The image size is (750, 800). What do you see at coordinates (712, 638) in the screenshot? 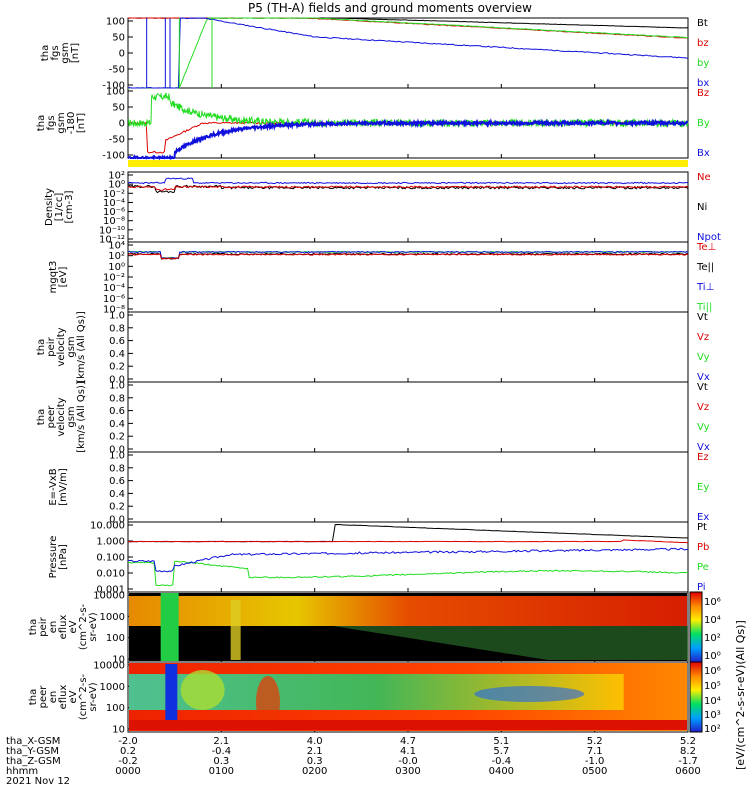
I see `colorbar-tick: 10²` at bounding box center [712, 638].